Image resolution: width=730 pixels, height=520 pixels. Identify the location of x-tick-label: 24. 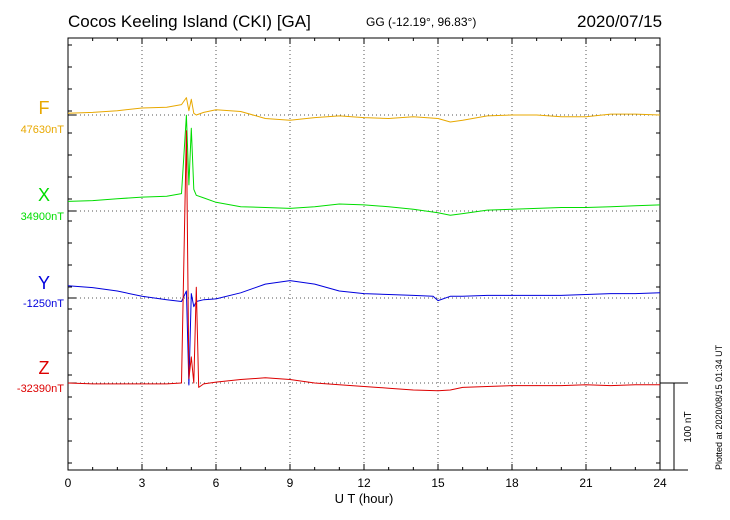
(660, 483).